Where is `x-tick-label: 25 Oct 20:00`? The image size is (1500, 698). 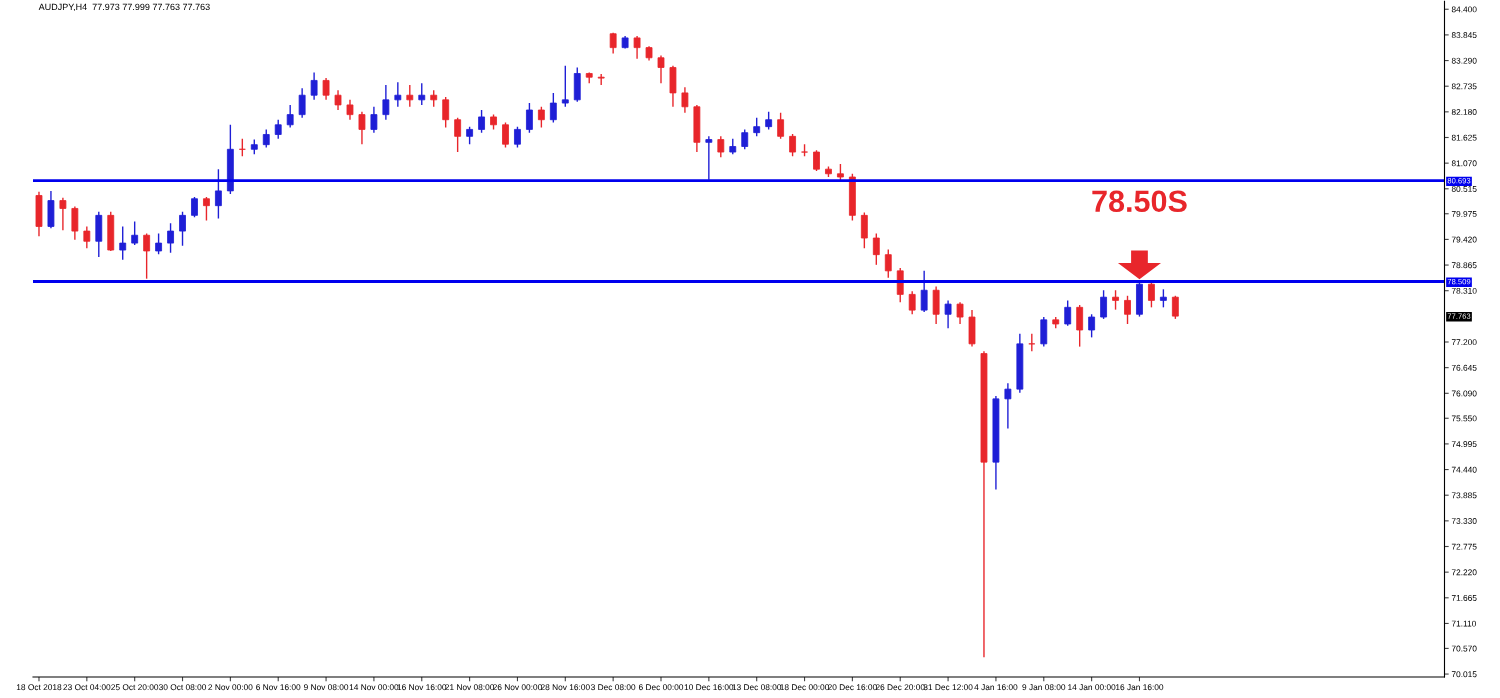 x-tick-label: 25 Oct 20:00 is located at coordinates (135, 687).